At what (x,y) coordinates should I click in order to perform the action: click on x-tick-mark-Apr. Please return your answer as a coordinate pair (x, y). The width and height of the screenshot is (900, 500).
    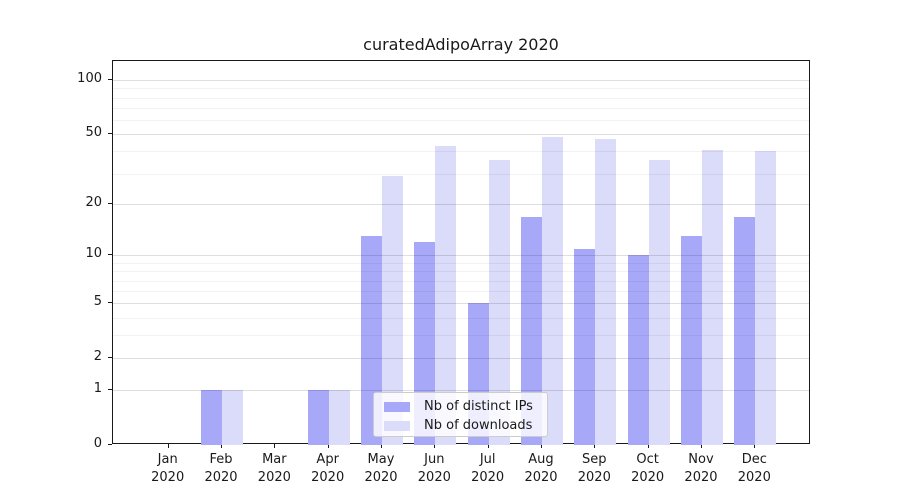
    Looking at the image, I should click on (328, 446).